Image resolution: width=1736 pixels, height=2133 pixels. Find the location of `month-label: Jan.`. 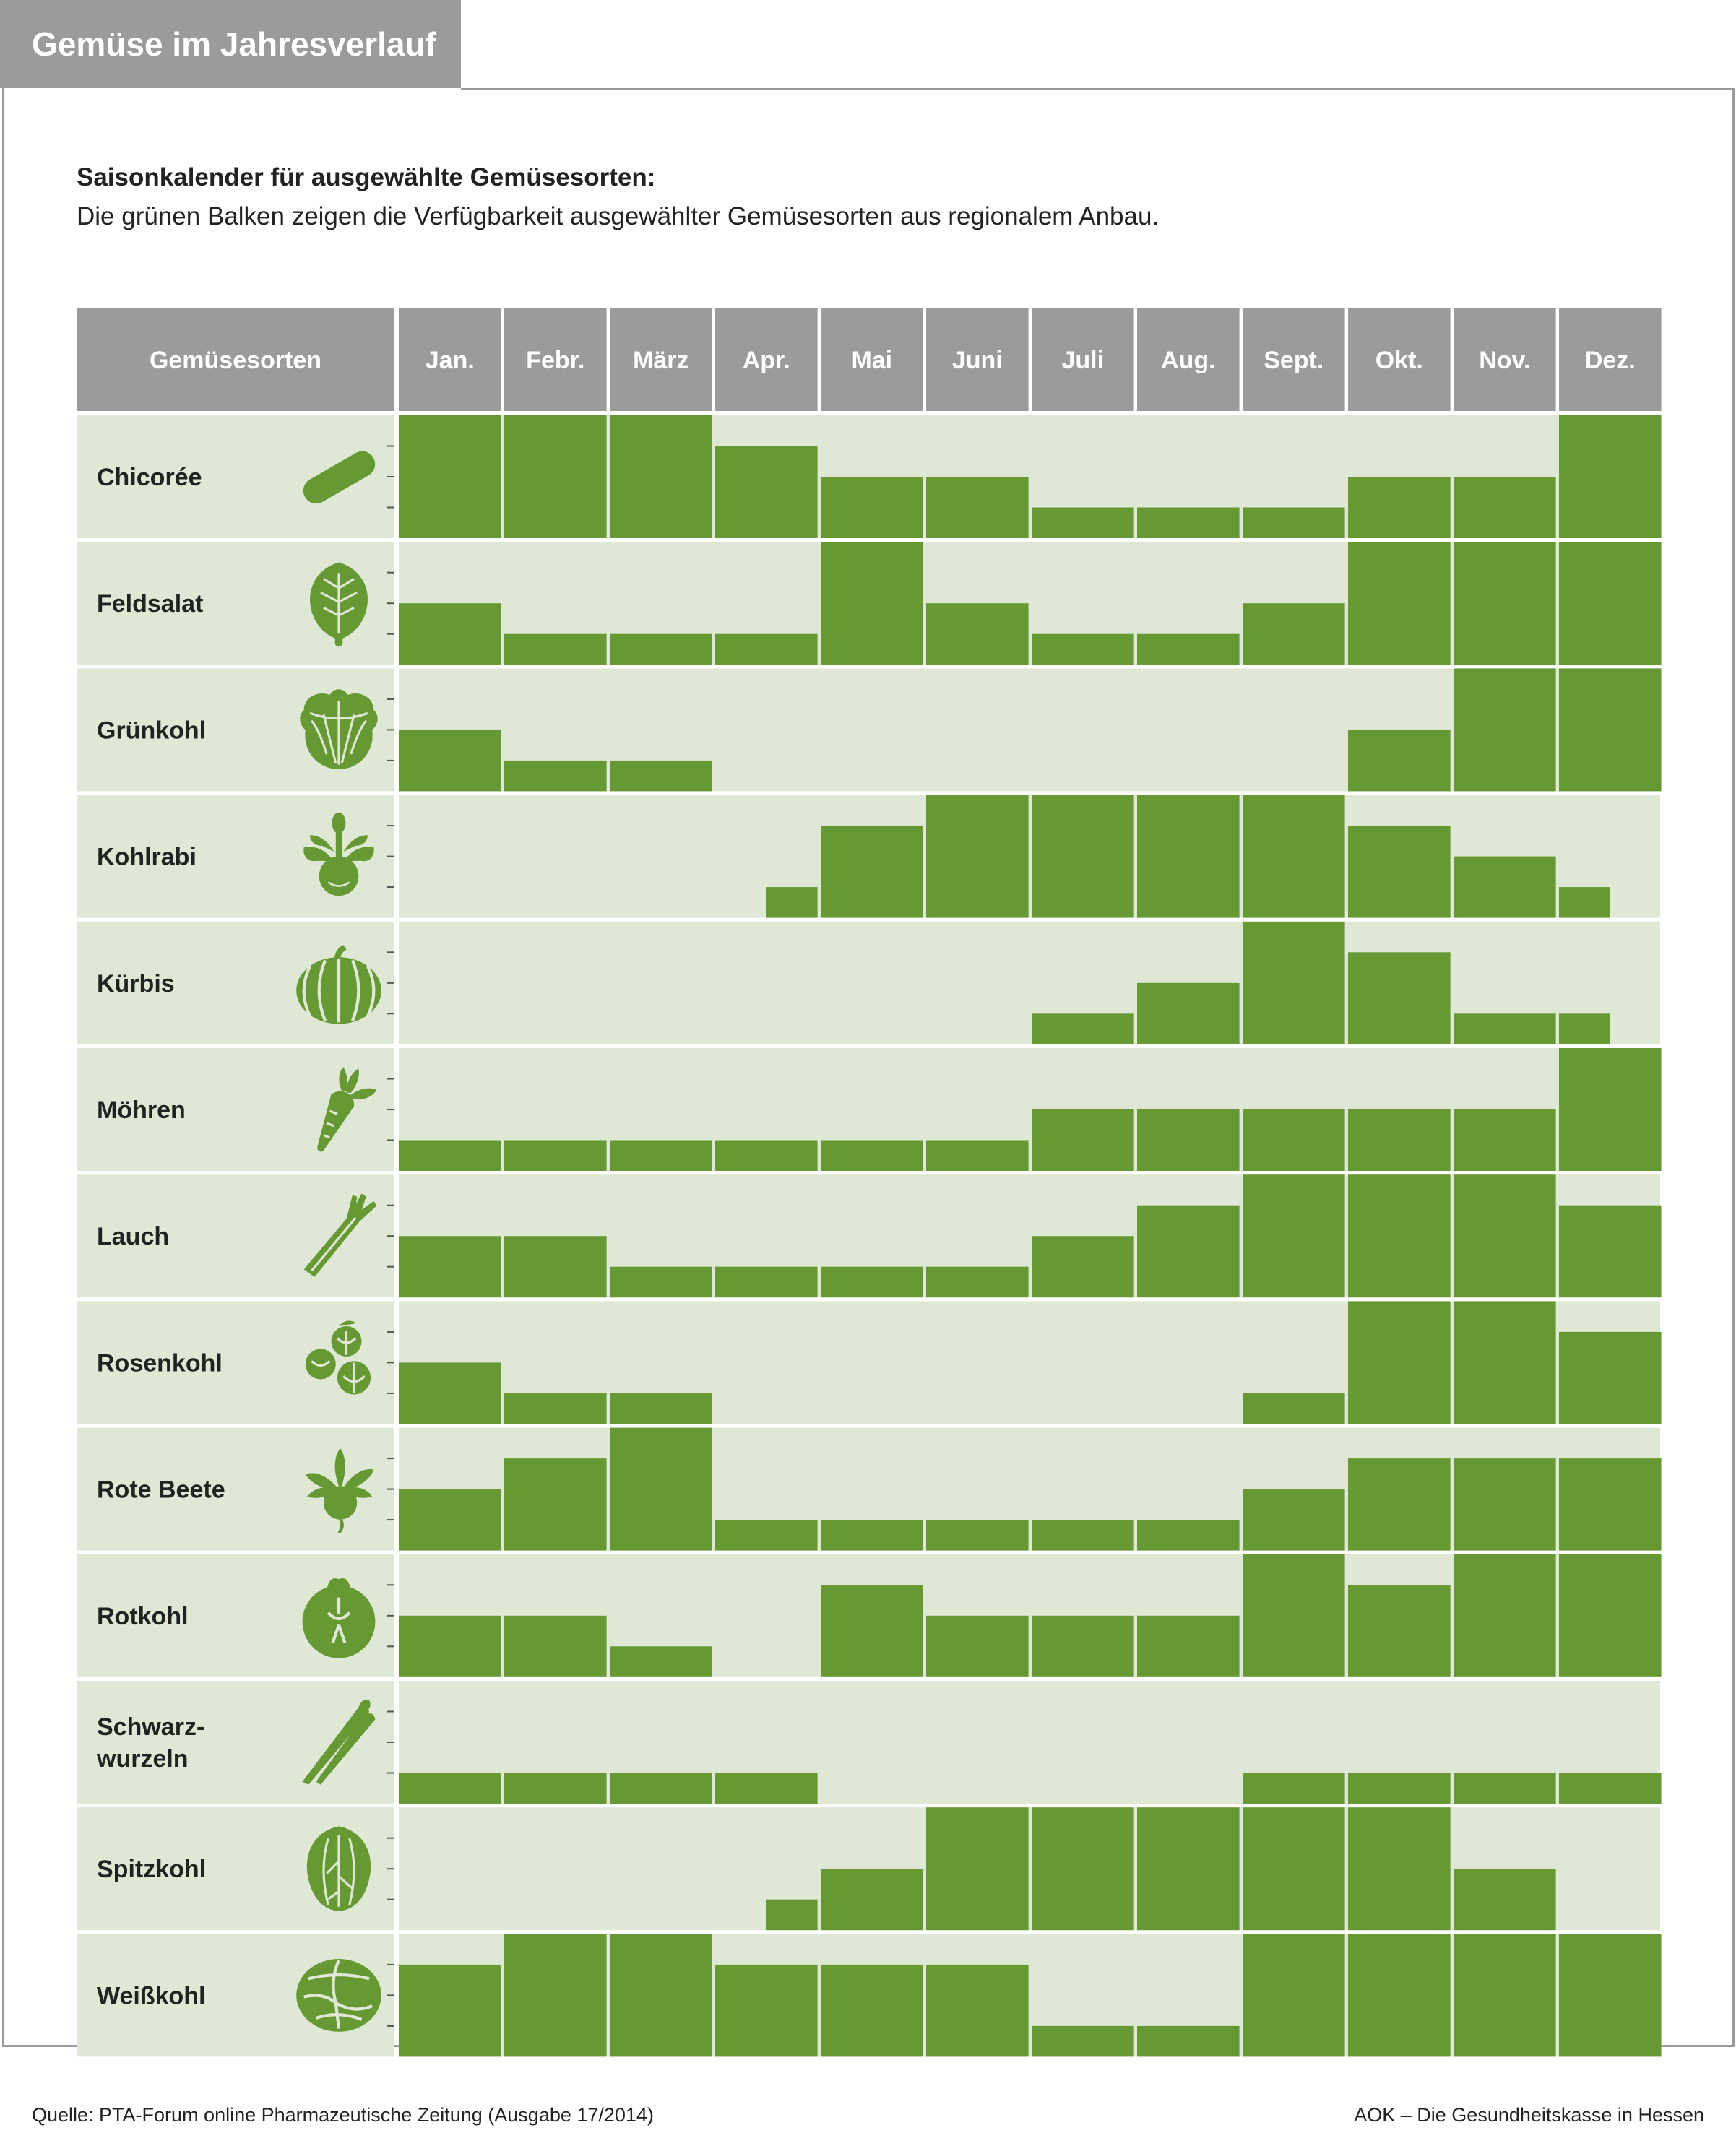

month-label: Jan. is located at coordinates (450, 360).